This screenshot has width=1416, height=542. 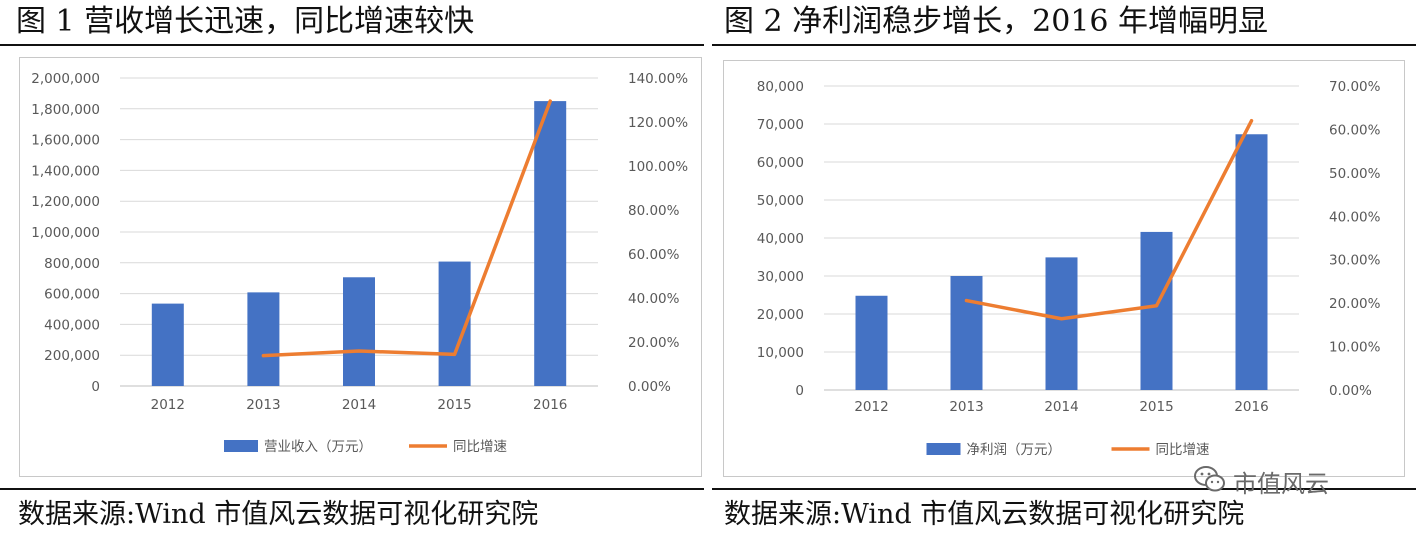 I want to click on left-axis-tick-label: 200,000, so click(x=72, y=356).